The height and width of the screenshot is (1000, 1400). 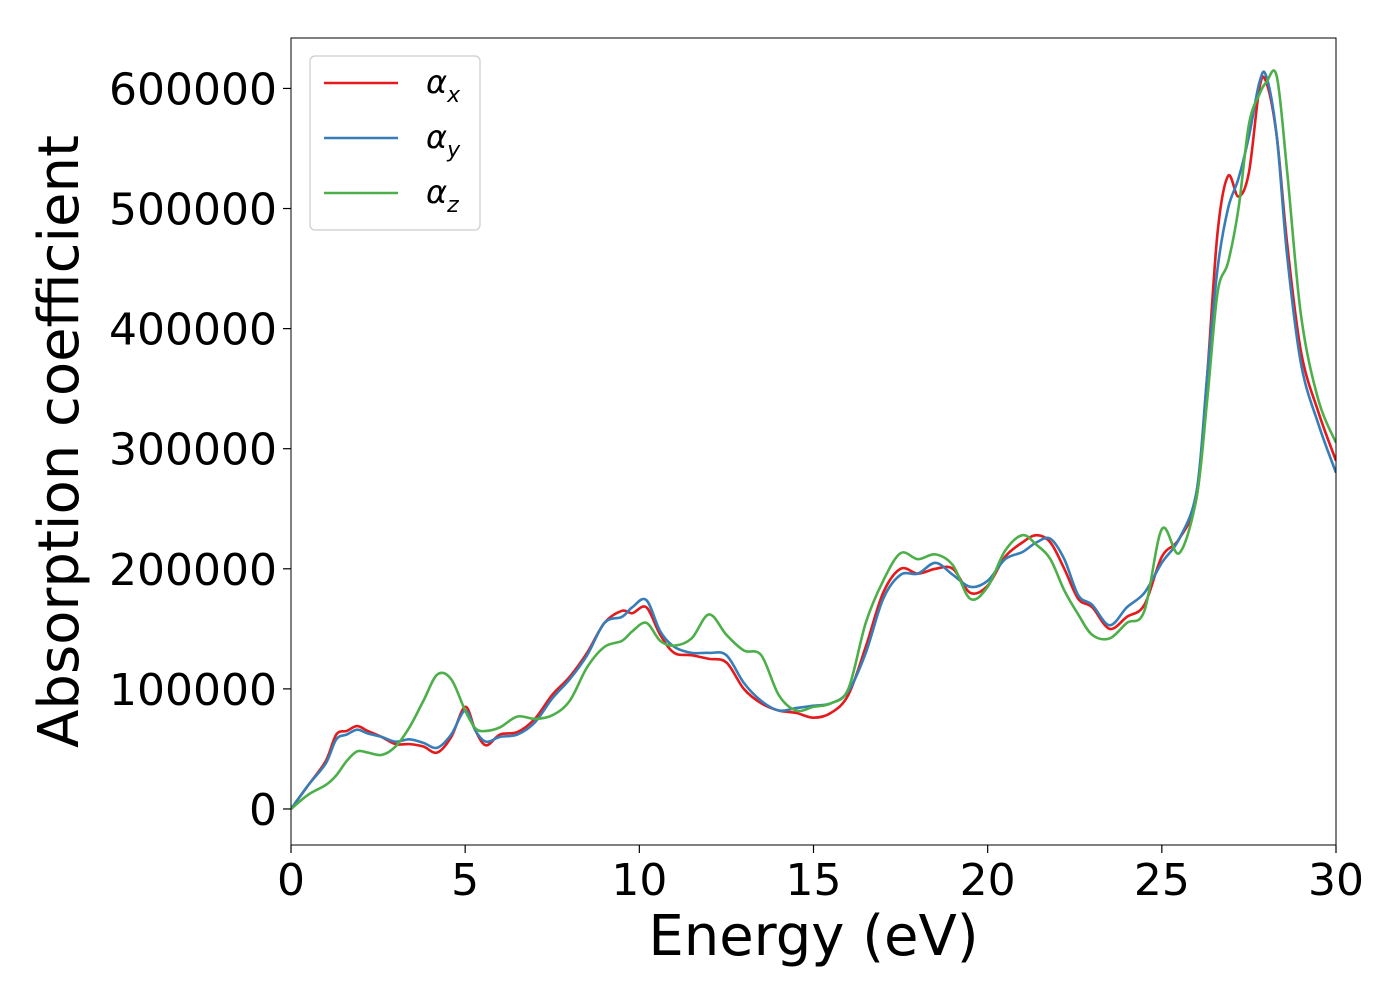 What do you see at coordinates (193, 690) in the screenshot?
I see `y-tick-label: 100000` at bounding box center [193, 690].